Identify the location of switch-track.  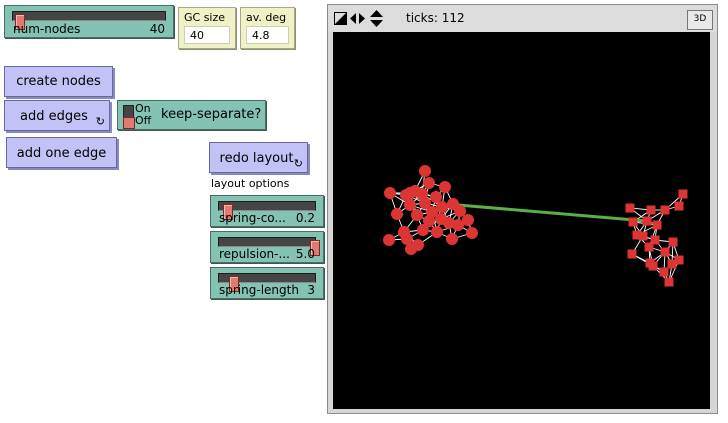
(129, 117).